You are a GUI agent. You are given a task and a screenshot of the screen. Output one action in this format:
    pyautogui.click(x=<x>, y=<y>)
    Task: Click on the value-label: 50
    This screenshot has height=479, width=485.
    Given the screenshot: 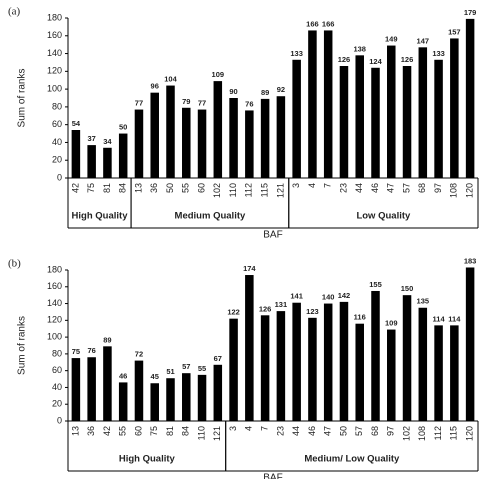 What is the action you would take?
    pyautogui.click(x=123, y=127)
    